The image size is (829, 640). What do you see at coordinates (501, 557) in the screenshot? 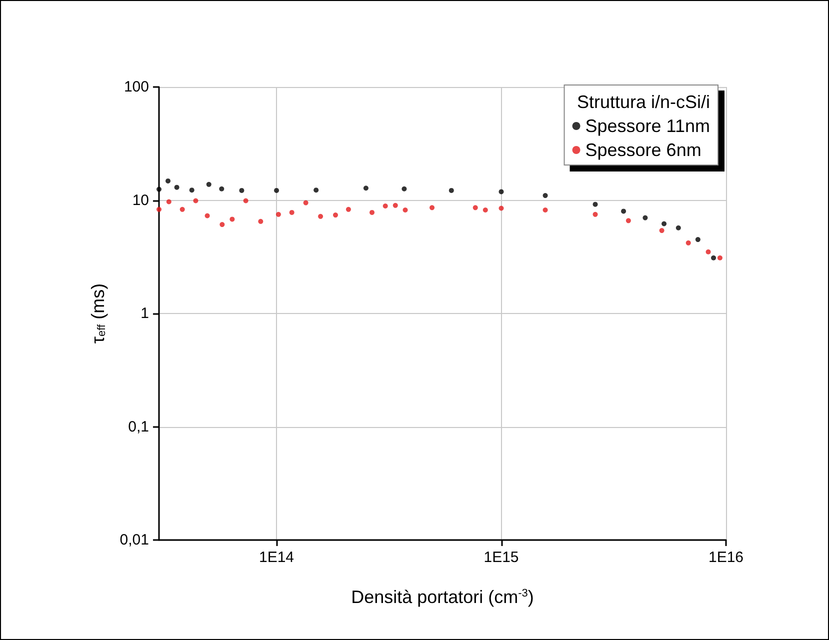
I see `x-tick-label: 1E15` at bounding box center [501, 557].